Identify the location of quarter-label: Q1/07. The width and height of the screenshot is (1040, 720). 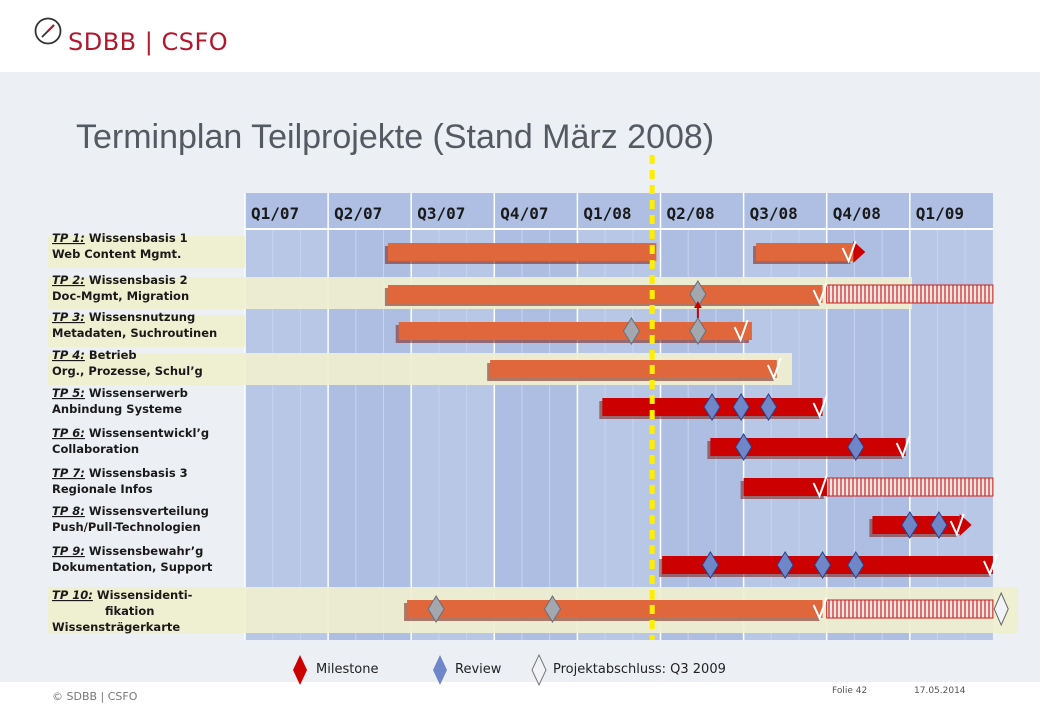
(275, 213).